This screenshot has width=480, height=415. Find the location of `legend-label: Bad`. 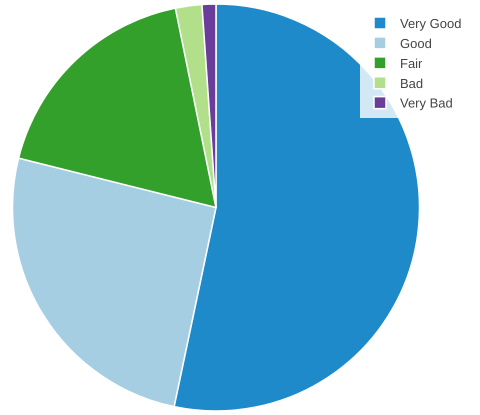

legend-label: Bad is located at coordinates (412, 83).